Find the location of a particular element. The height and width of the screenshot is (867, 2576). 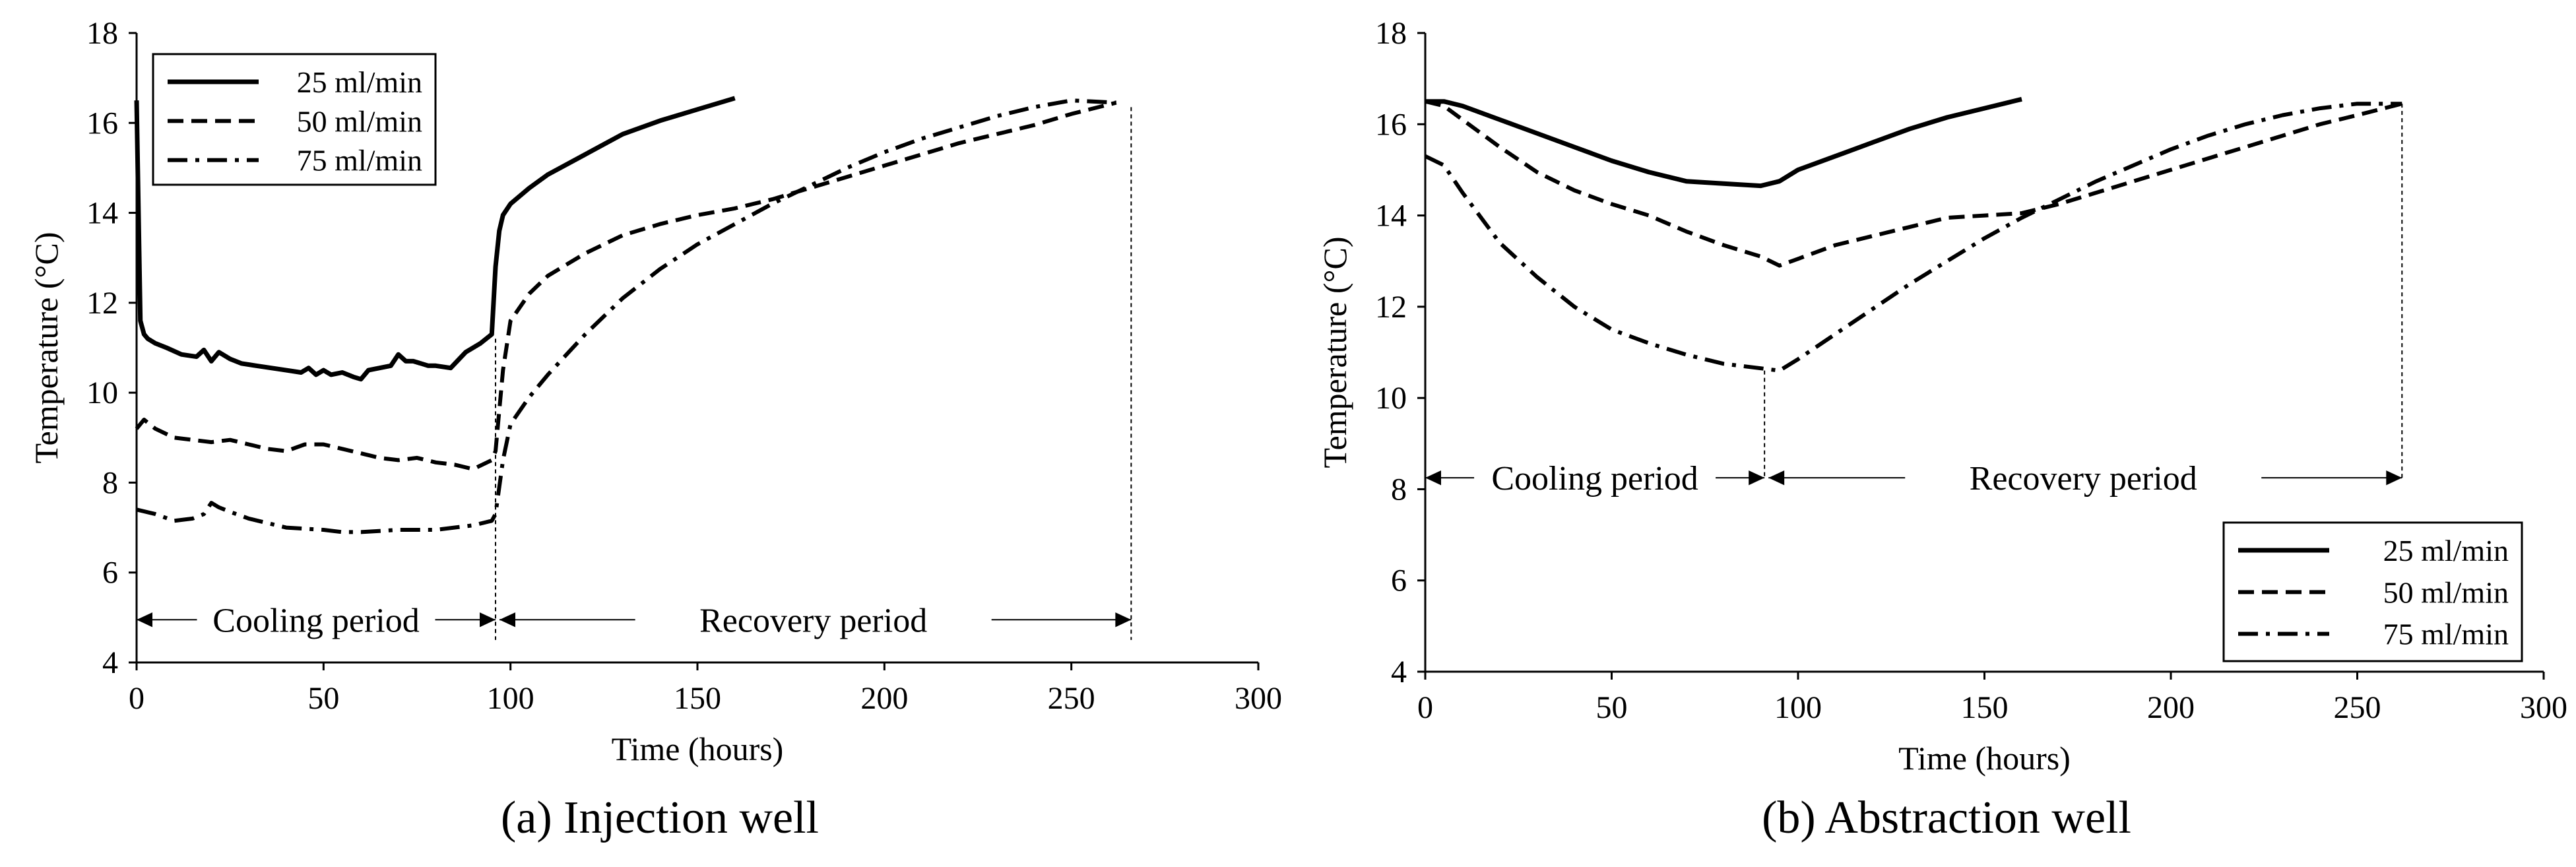

caption-abstraction-well: (b) Abstraction well is located at coordinates (1947, 817).